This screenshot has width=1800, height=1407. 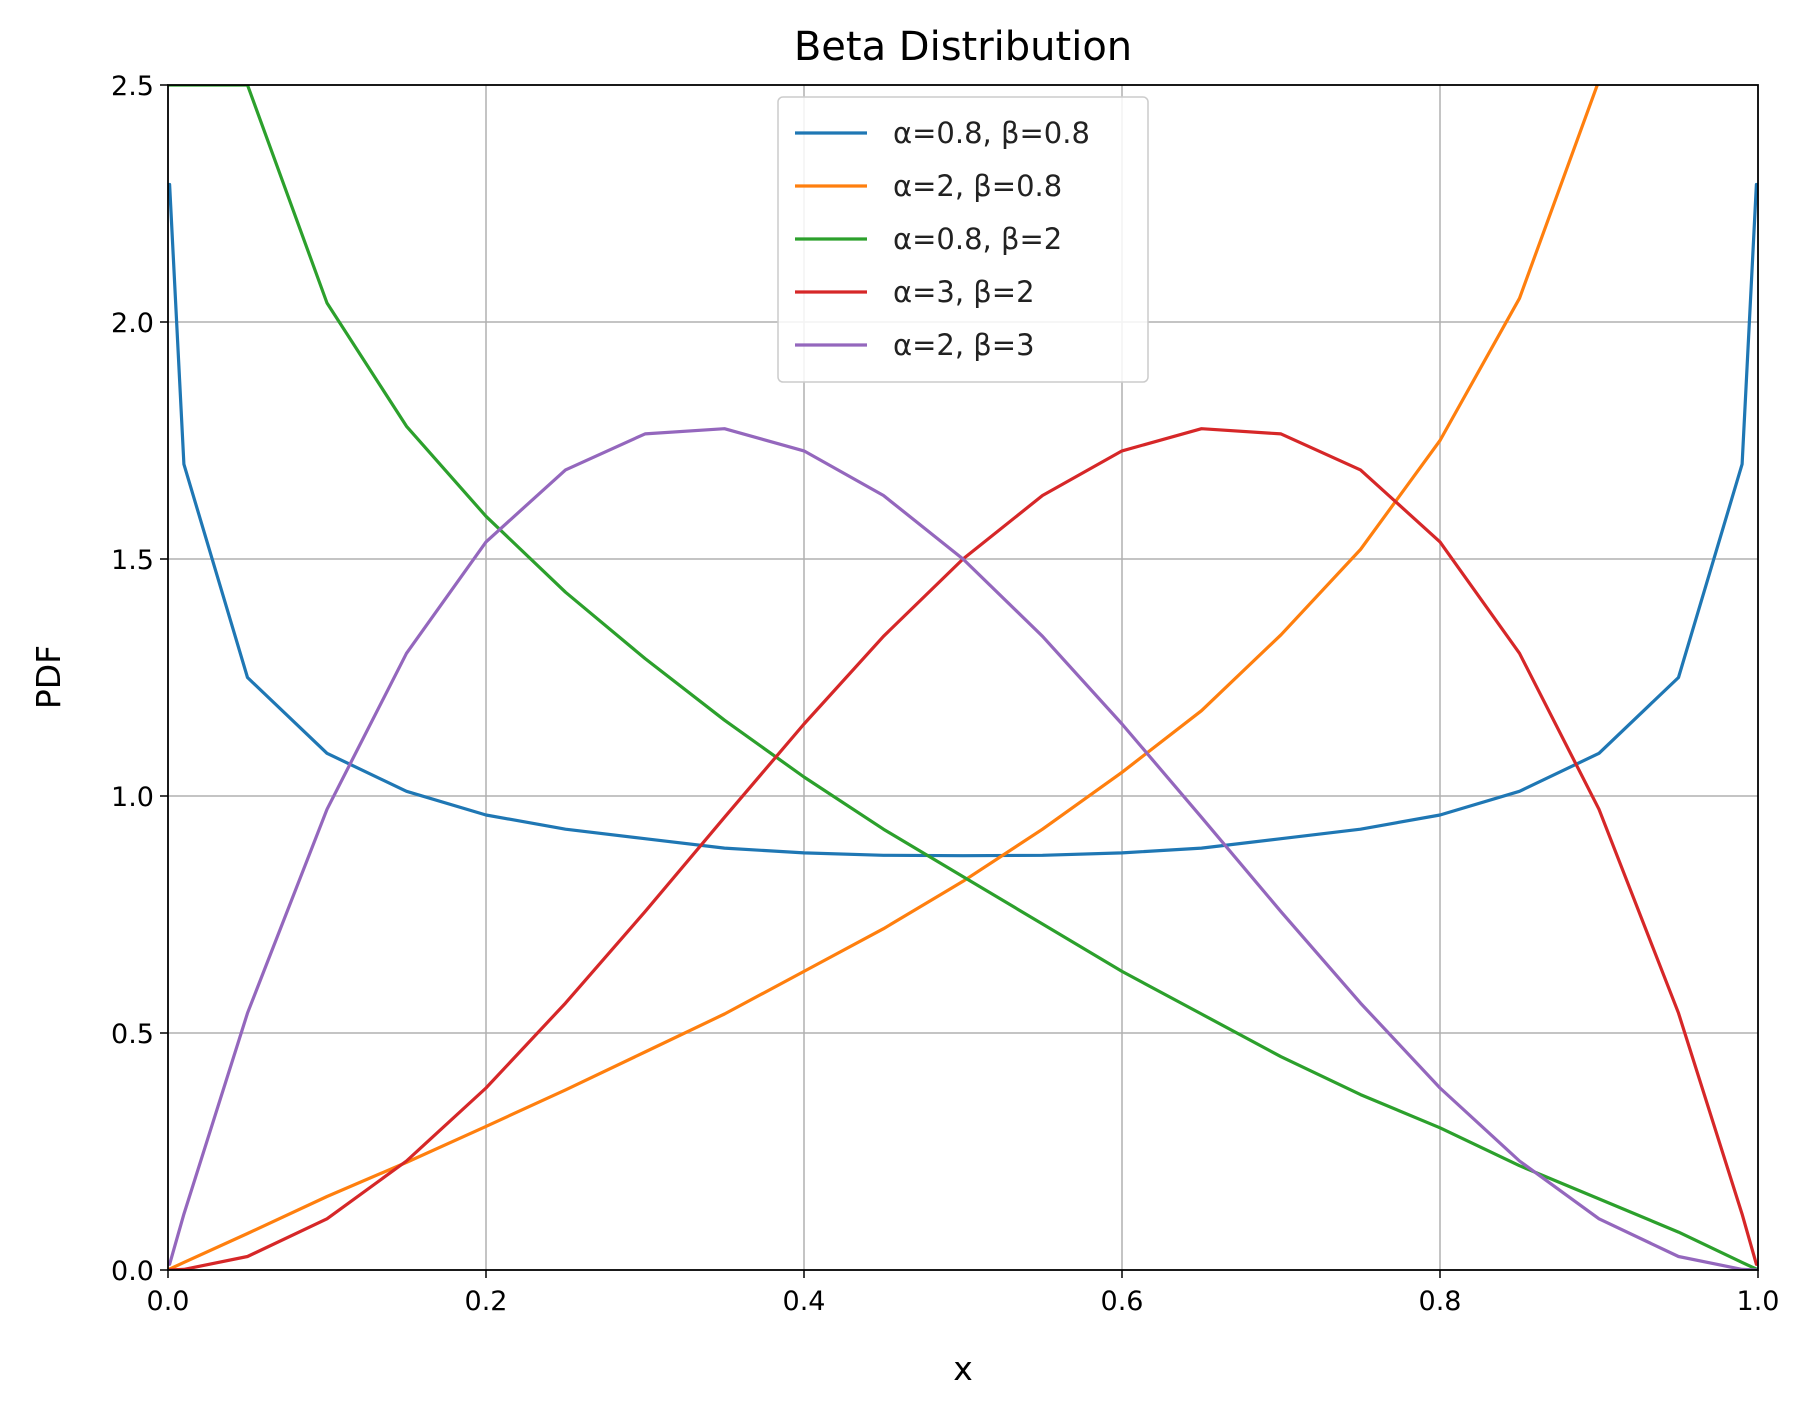 I want to click on x-tick-label: 1.0, so click(x=1758, y=1301).